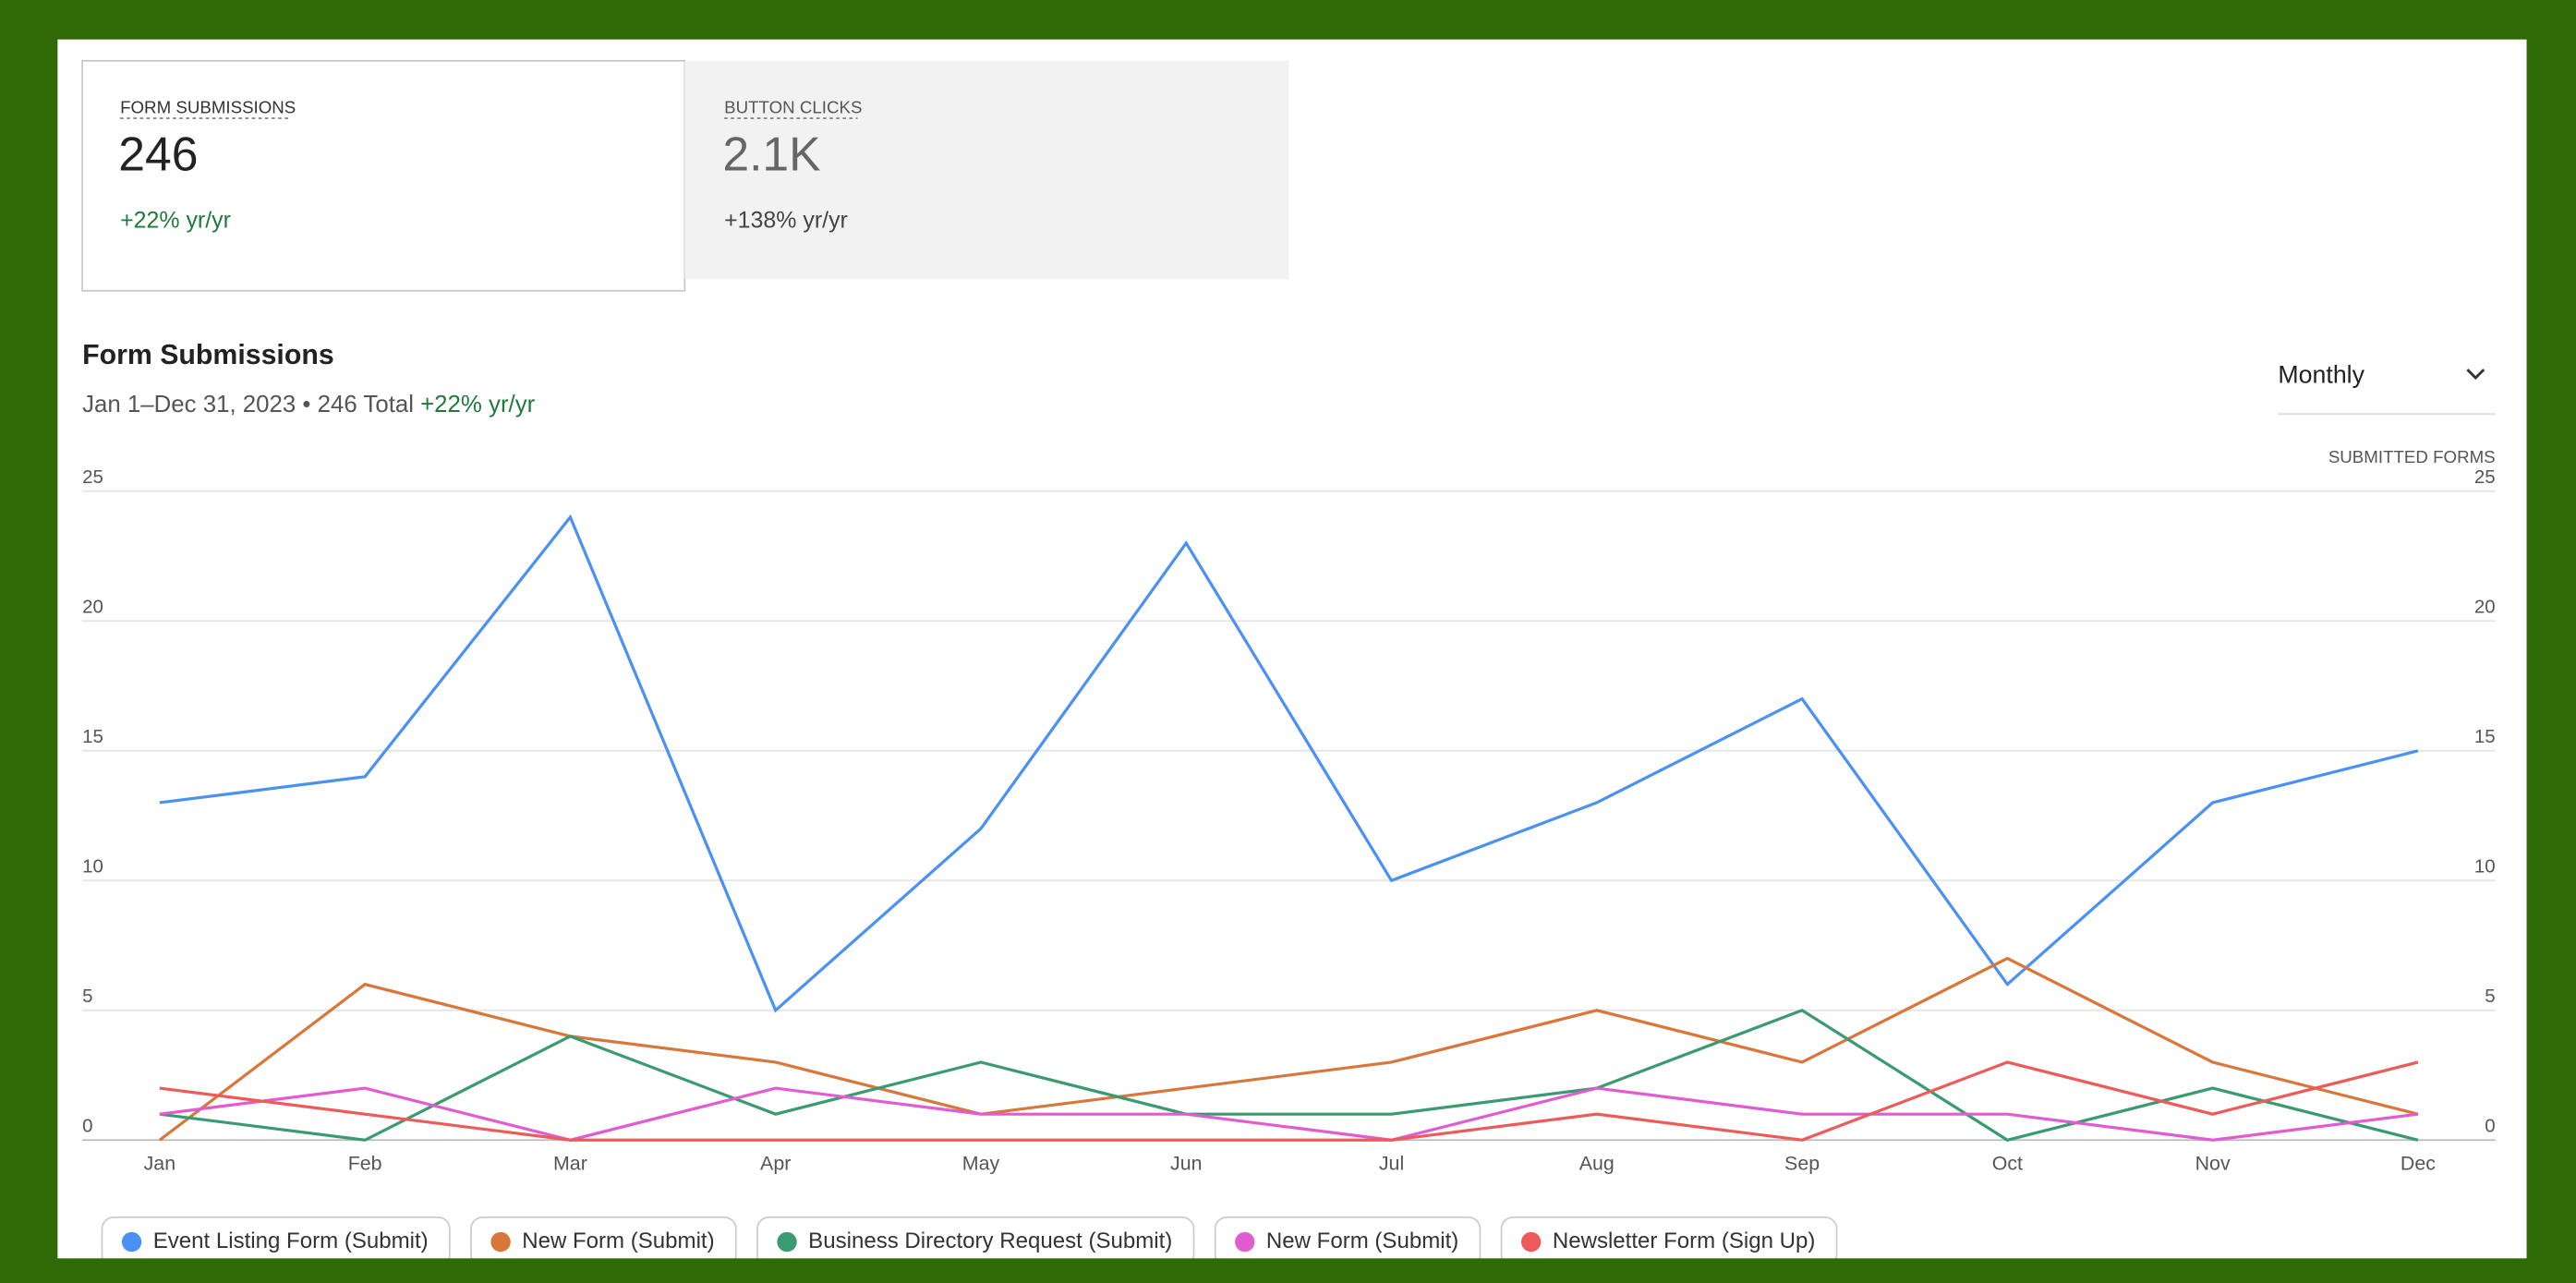 The image size is (2576, 1283). Describe the element at coordinates (2213, 1164) in the screenshot. I see `x-tick-label: Nov` at that location.